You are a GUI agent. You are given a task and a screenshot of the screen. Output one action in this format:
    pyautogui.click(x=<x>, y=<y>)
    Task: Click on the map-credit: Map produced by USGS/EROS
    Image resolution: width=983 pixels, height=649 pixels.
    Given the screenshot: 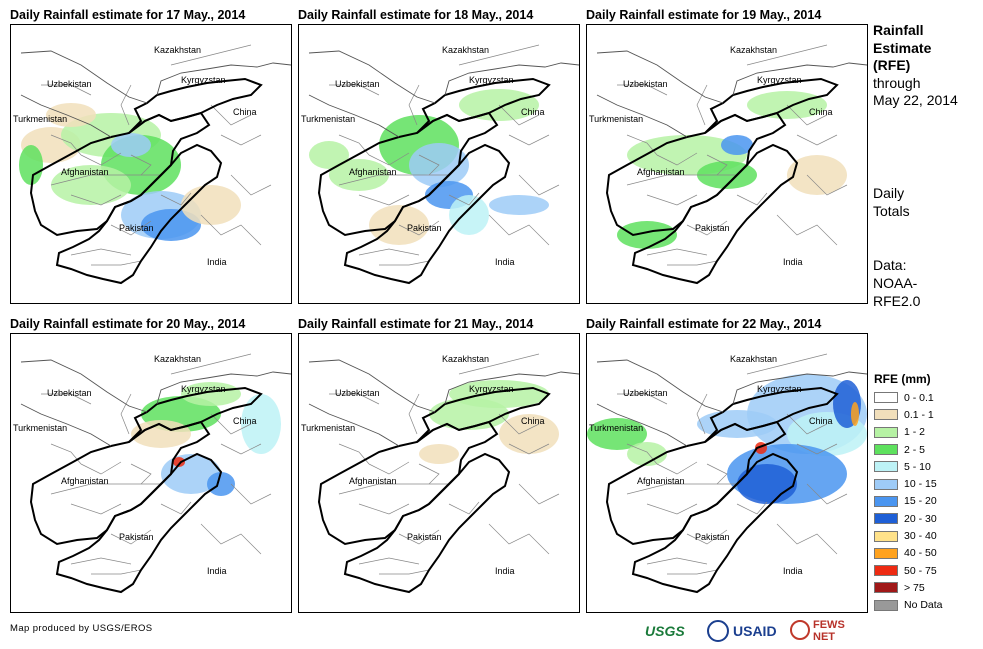 What is the action you would take?
    pyautogui.click(x=81, y=628)
    